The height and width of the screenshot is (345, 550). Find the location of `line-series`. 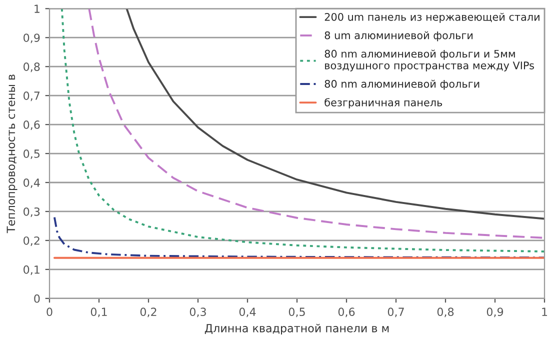

line-series is located at coordinates (298, 237).